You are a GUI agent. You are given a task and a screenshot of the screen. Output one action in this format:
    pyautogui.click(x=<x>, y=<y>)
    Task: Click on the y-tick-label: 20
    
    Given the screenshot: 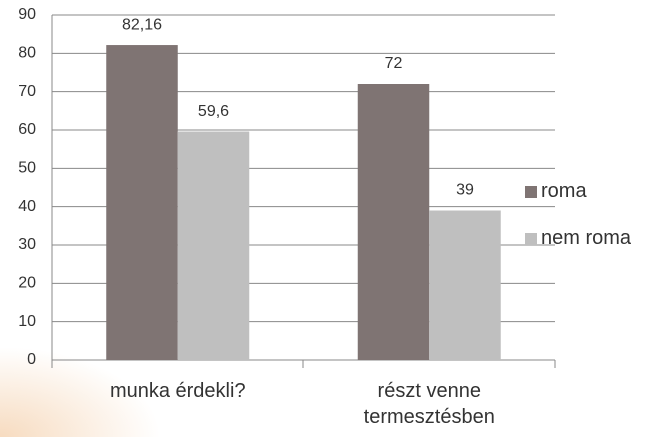 What is the action you would take?
    pyautogui.click(x=27, y=283)
    